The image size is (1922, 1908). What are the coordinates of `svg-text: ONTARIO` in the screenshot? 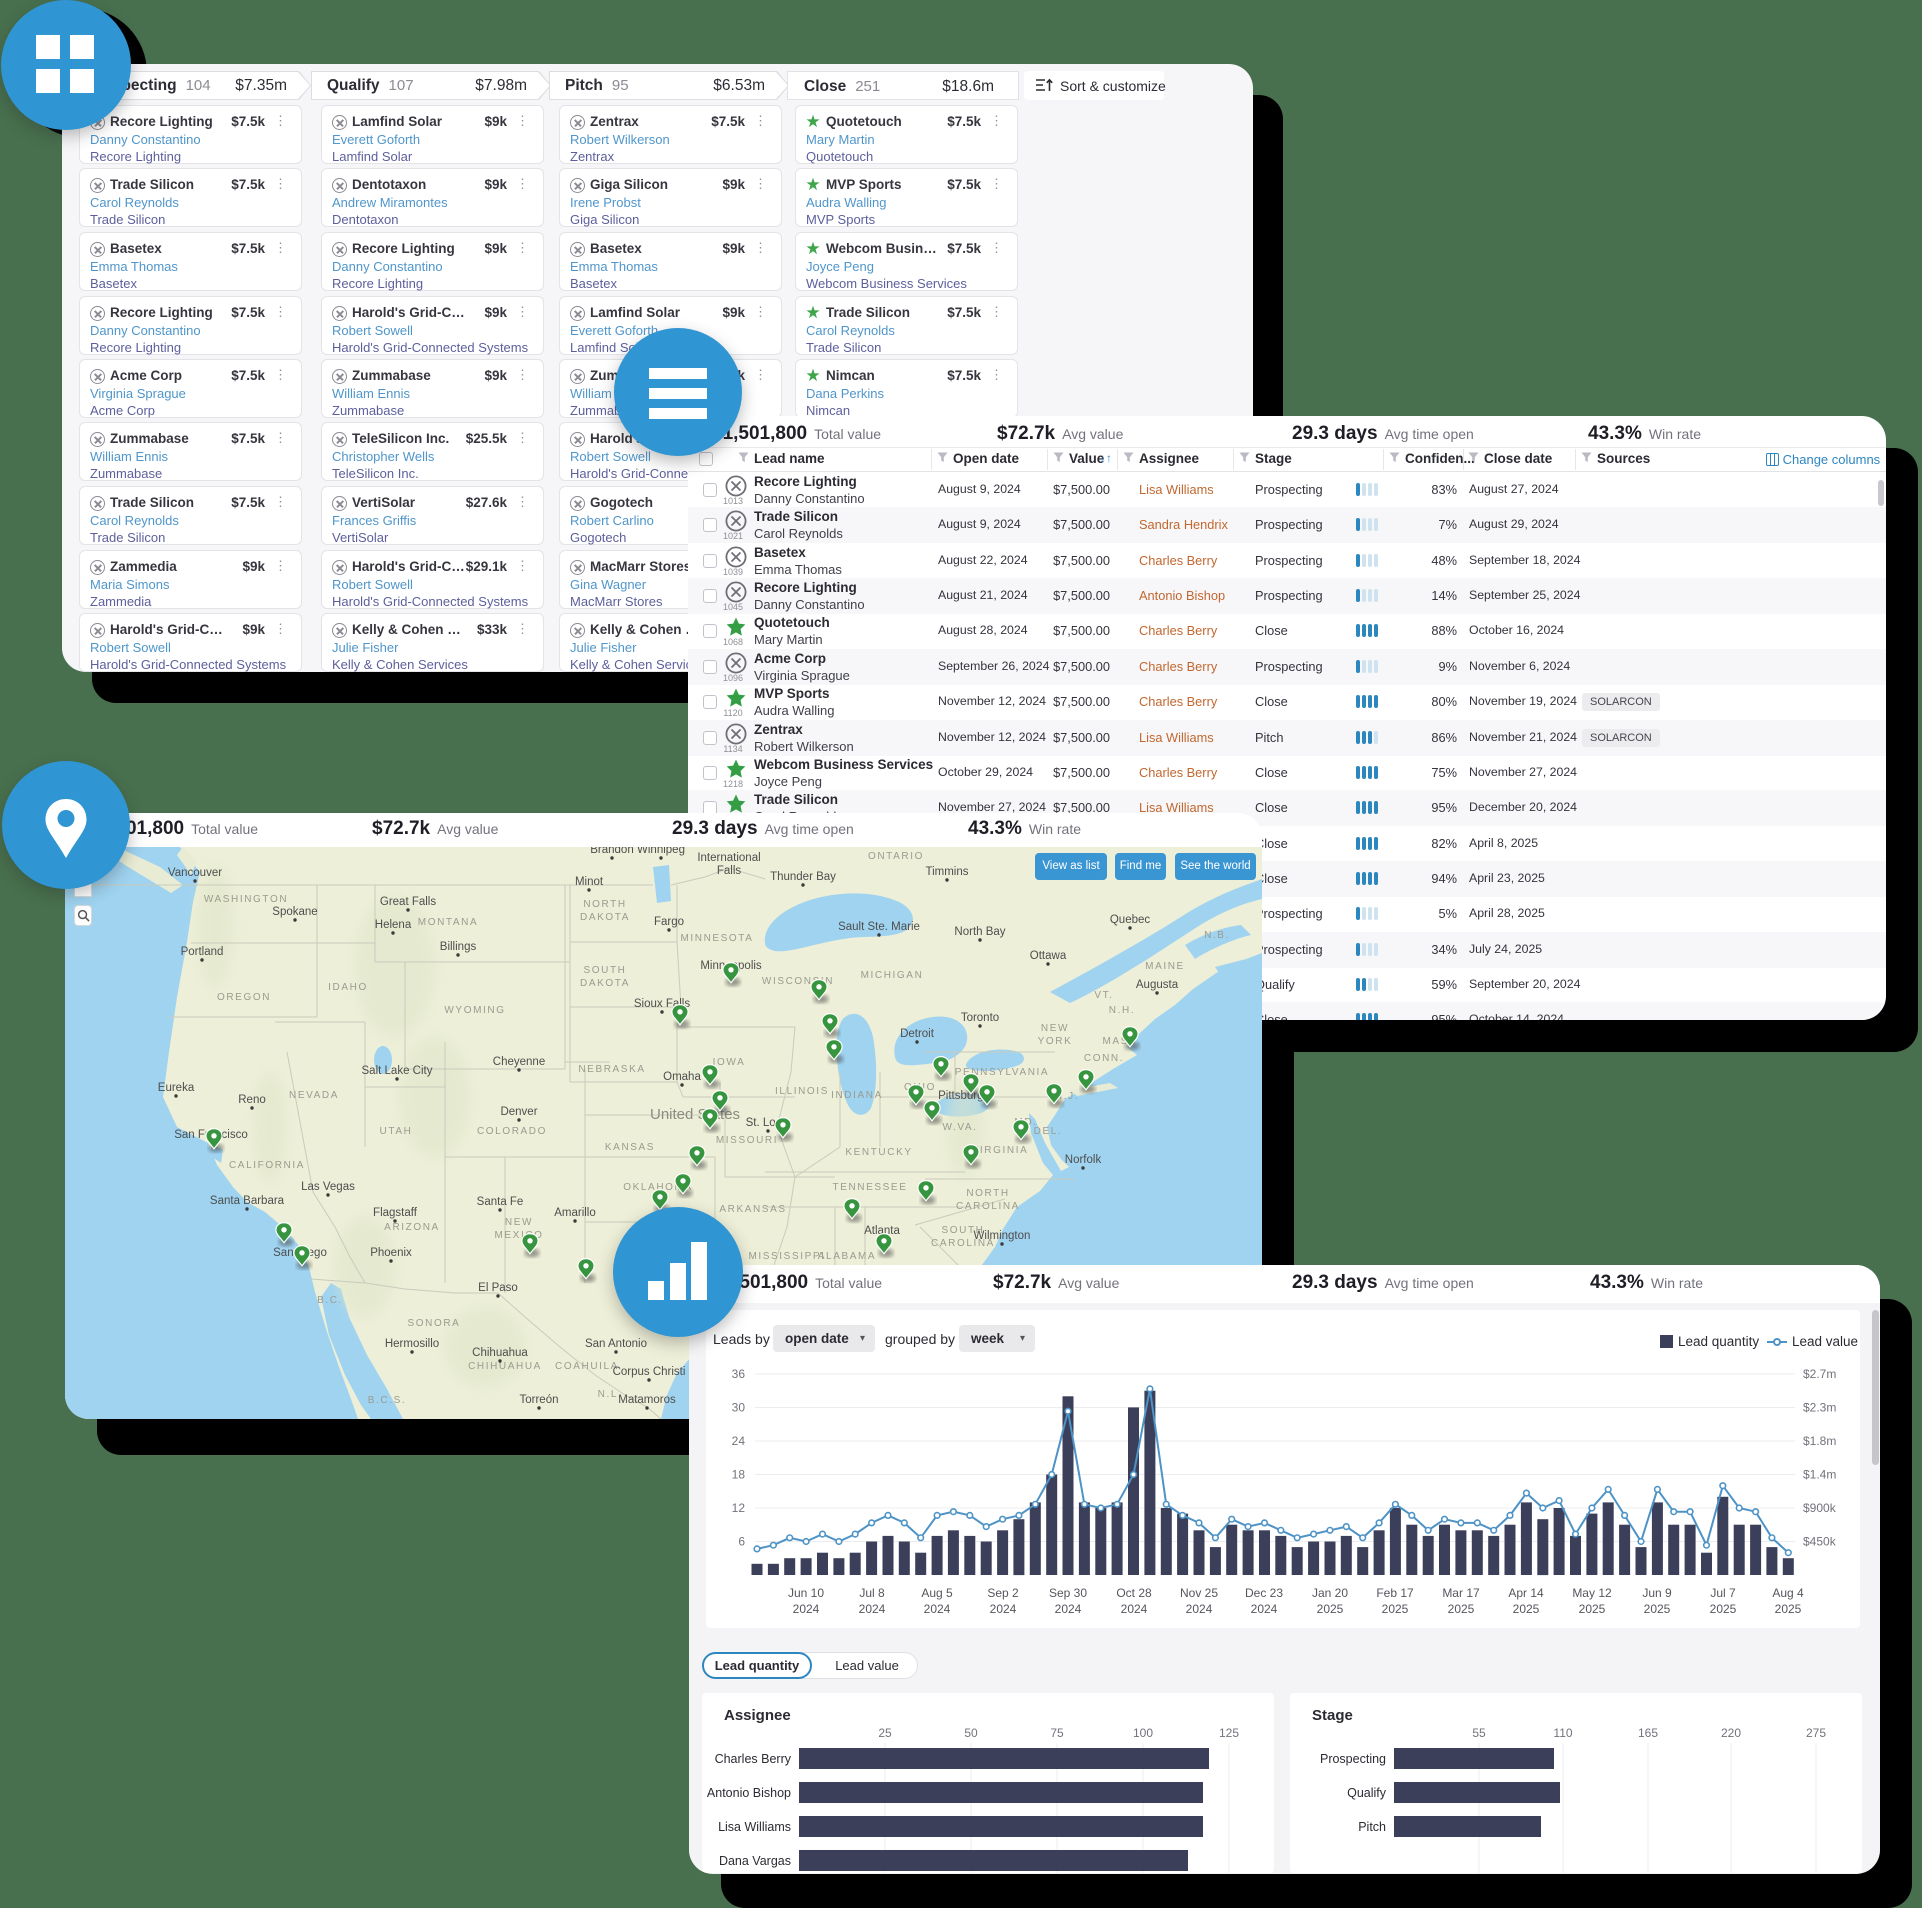 It's located at (896, 856).